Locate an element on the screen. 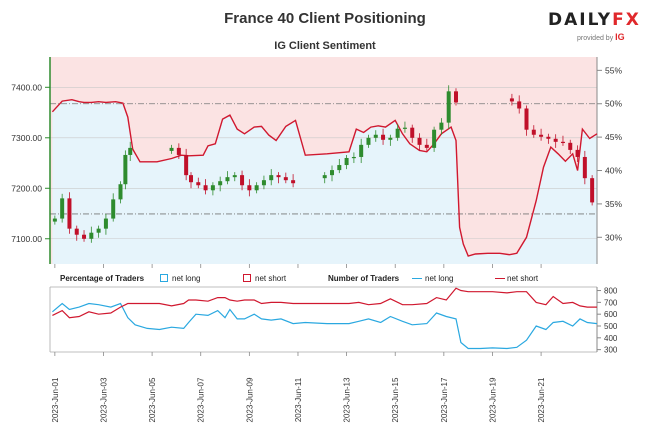 Image resolution: width=650 pixels, height=433 pixels. pct-tick-label: 50% is located at coordinates (613, 104).